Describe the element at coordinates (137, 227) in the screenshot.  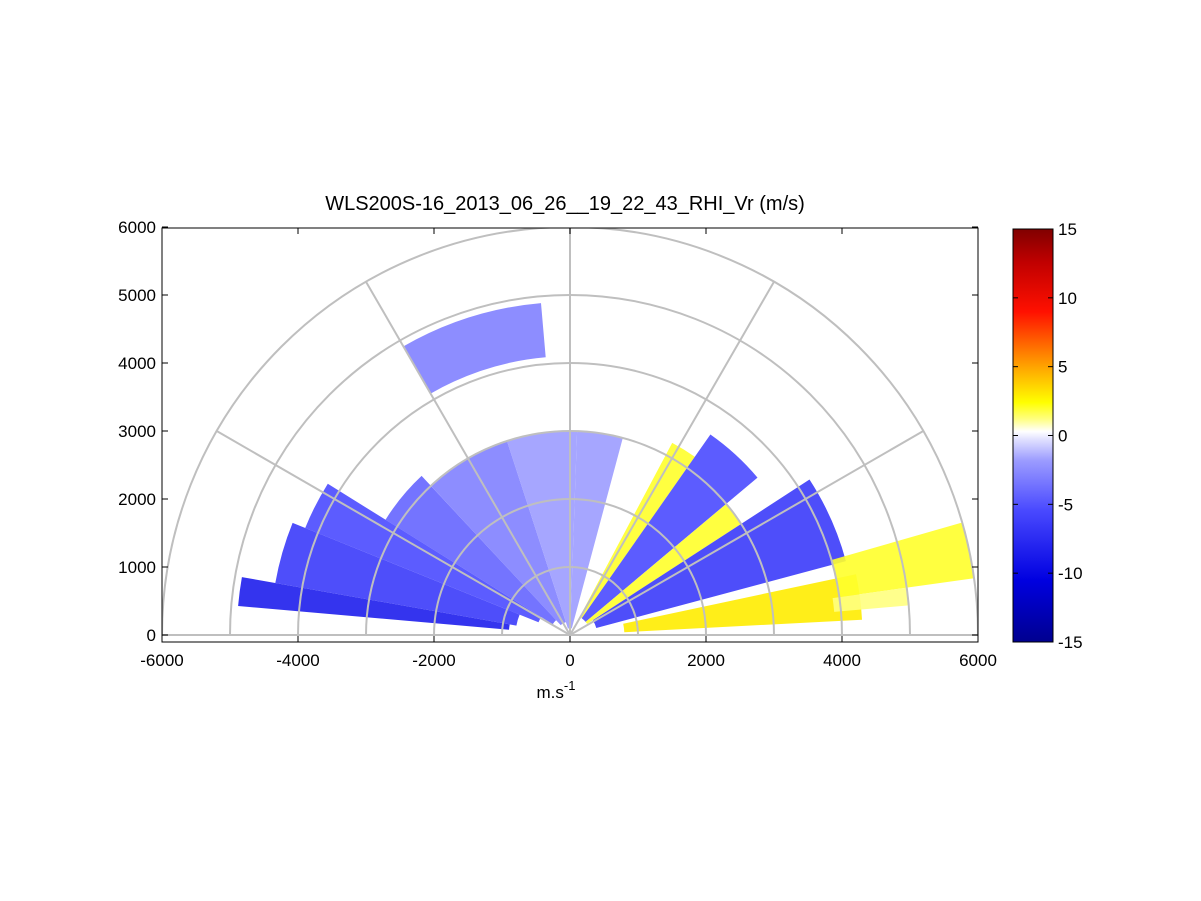
I see `y-tick-label-6: 6000` at that location.